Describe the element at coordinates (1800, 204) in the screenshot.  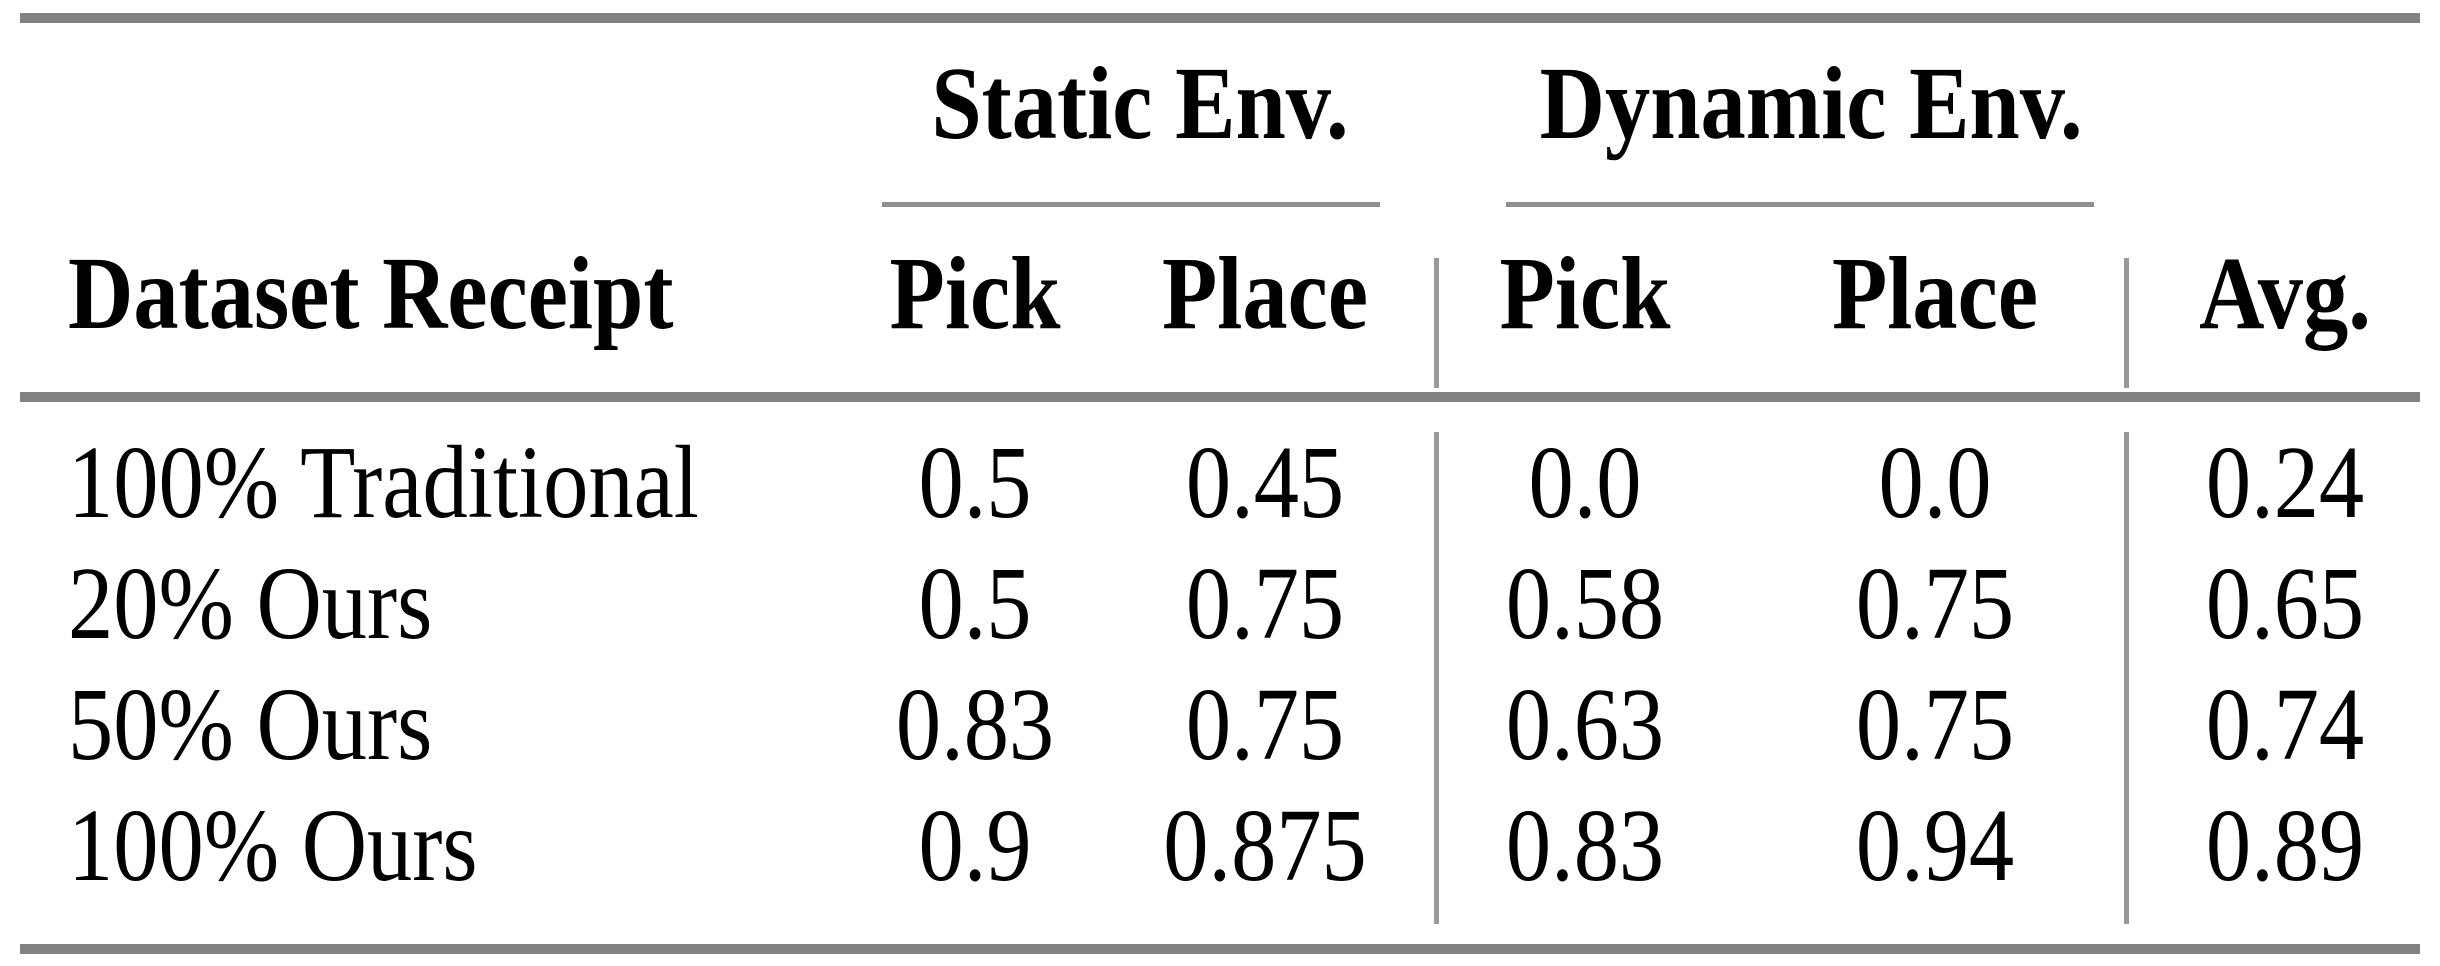
I see `cmidrule-dynamic-env` at that location.